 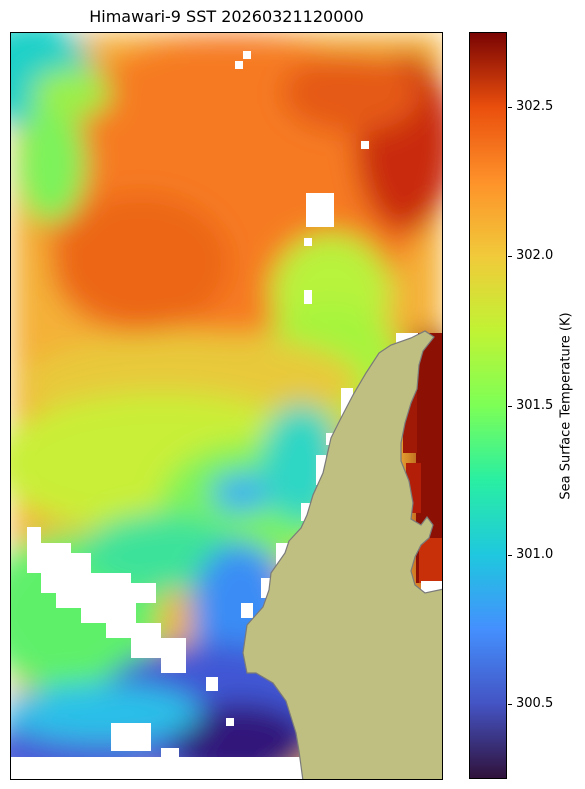 What do you see at coordinates (535, 554) in the screenshot?
I see `colorbar-tick-label: 301.0` at bounding box center [535, 554].